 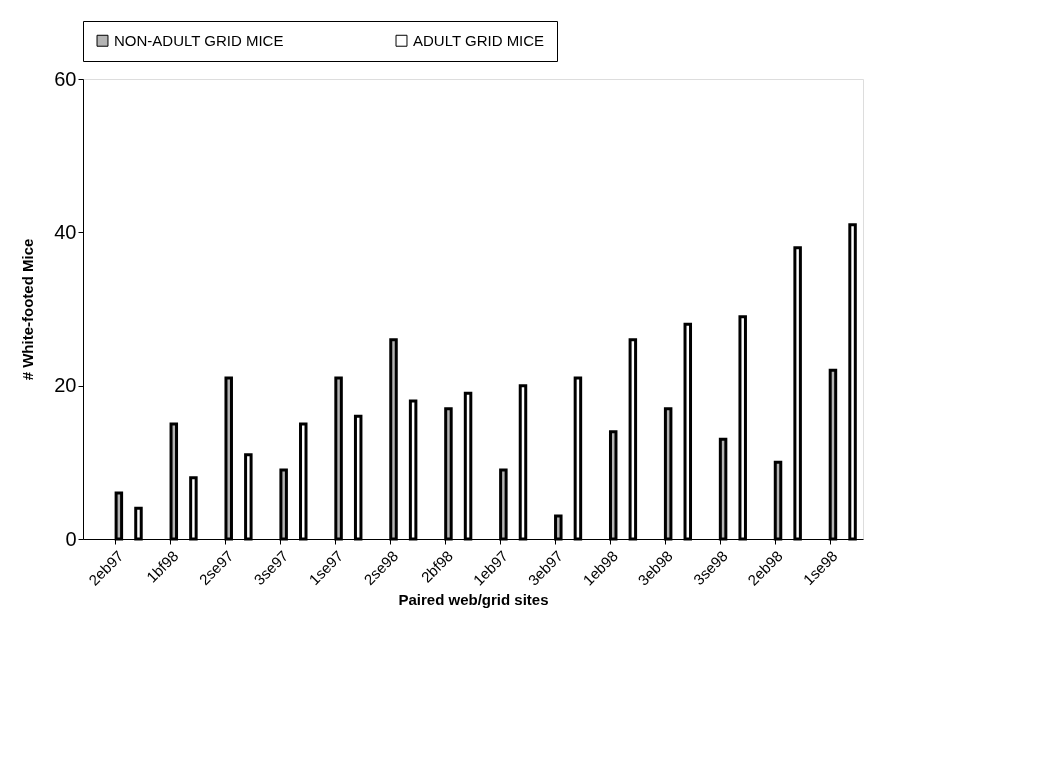 I want to click on y-tick-label: 0, so click(x=71, y=538).